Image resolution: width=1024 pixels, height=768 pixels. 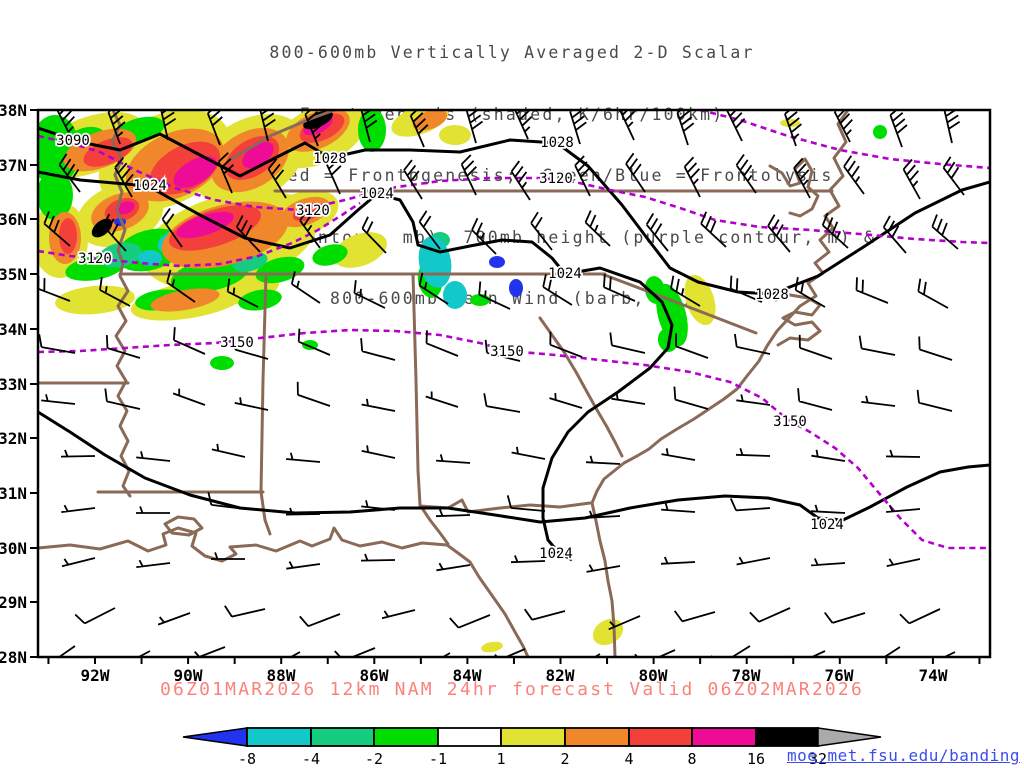 What do you see at coordinates (849, 737) in the screenshot?
I see `colorbar-right-arrow` at bounding box center [849, 737].